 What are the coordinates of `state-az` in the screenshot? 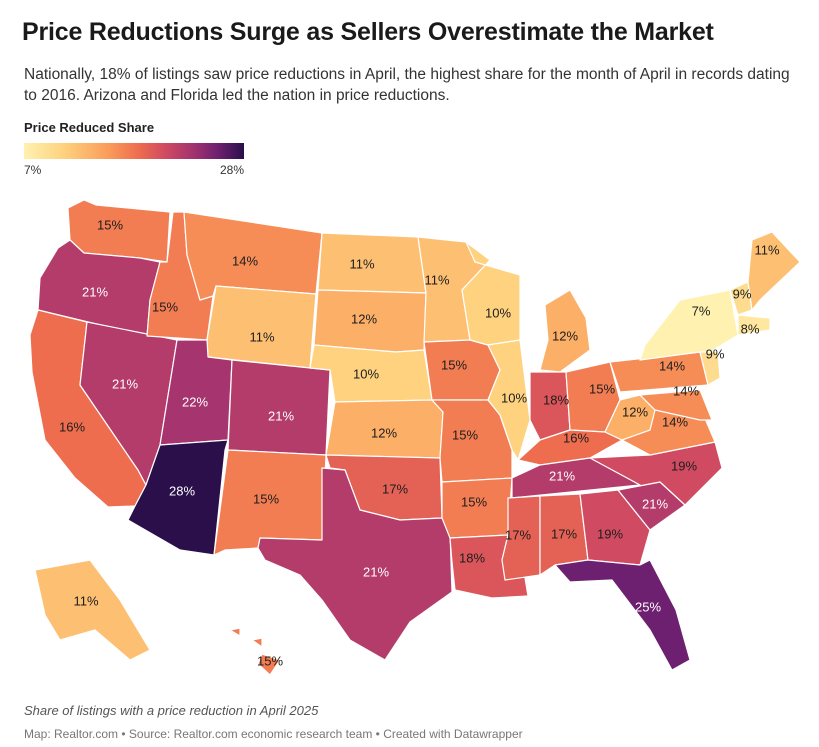 It's located at (178, 497).